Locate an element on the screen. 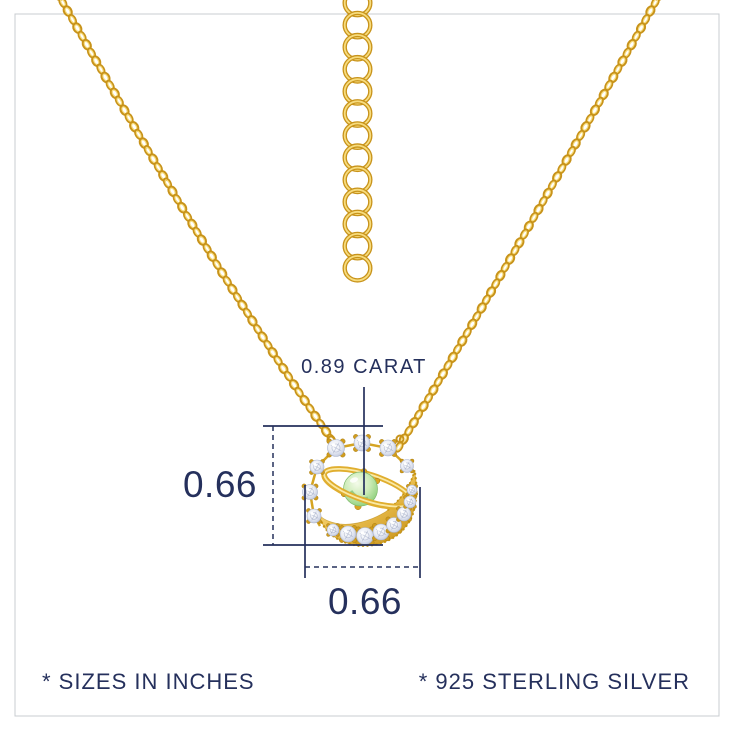 The image size is (737, 737). dimension-annotations is located at coordinates (342, 482).